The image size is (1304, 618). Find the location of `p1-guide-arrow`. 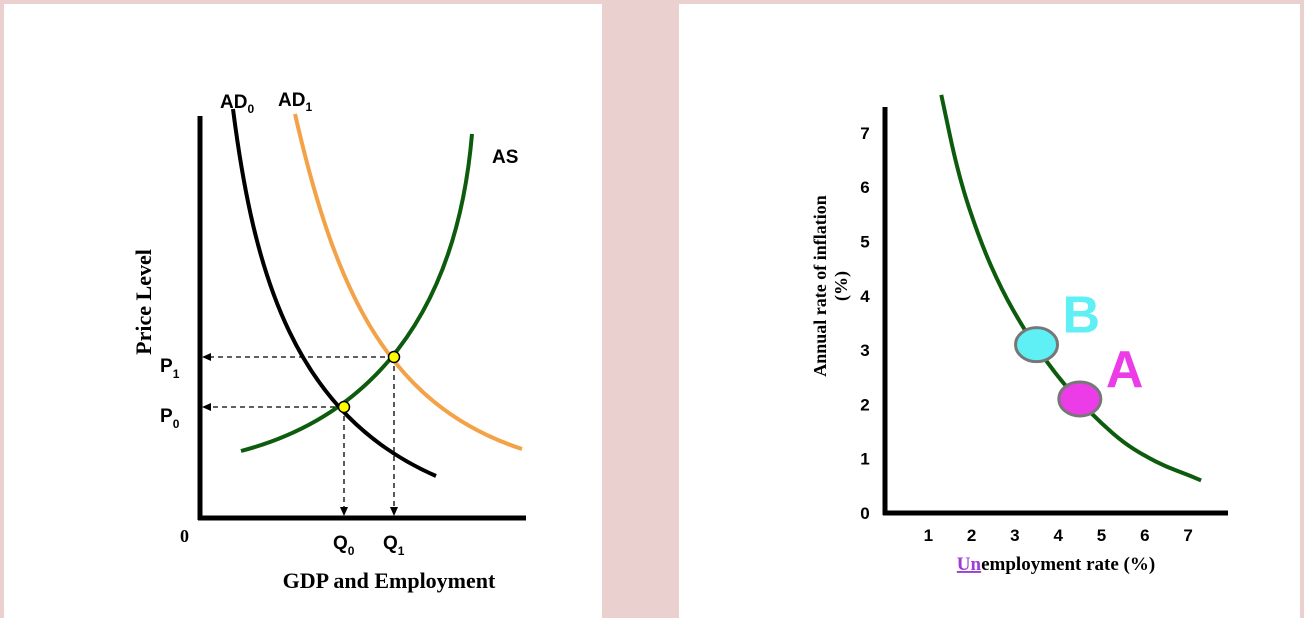

p1-guide-arrow is located at coordinates (206, 357).